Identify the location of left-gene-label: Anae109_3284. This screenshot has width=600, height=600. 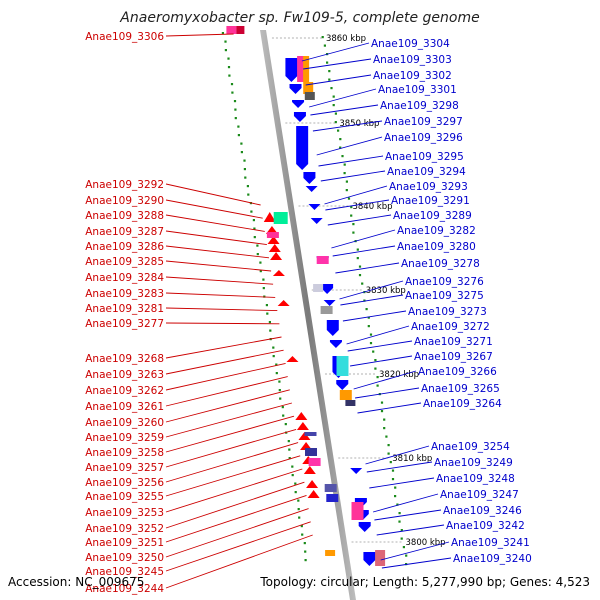
(124, 278).